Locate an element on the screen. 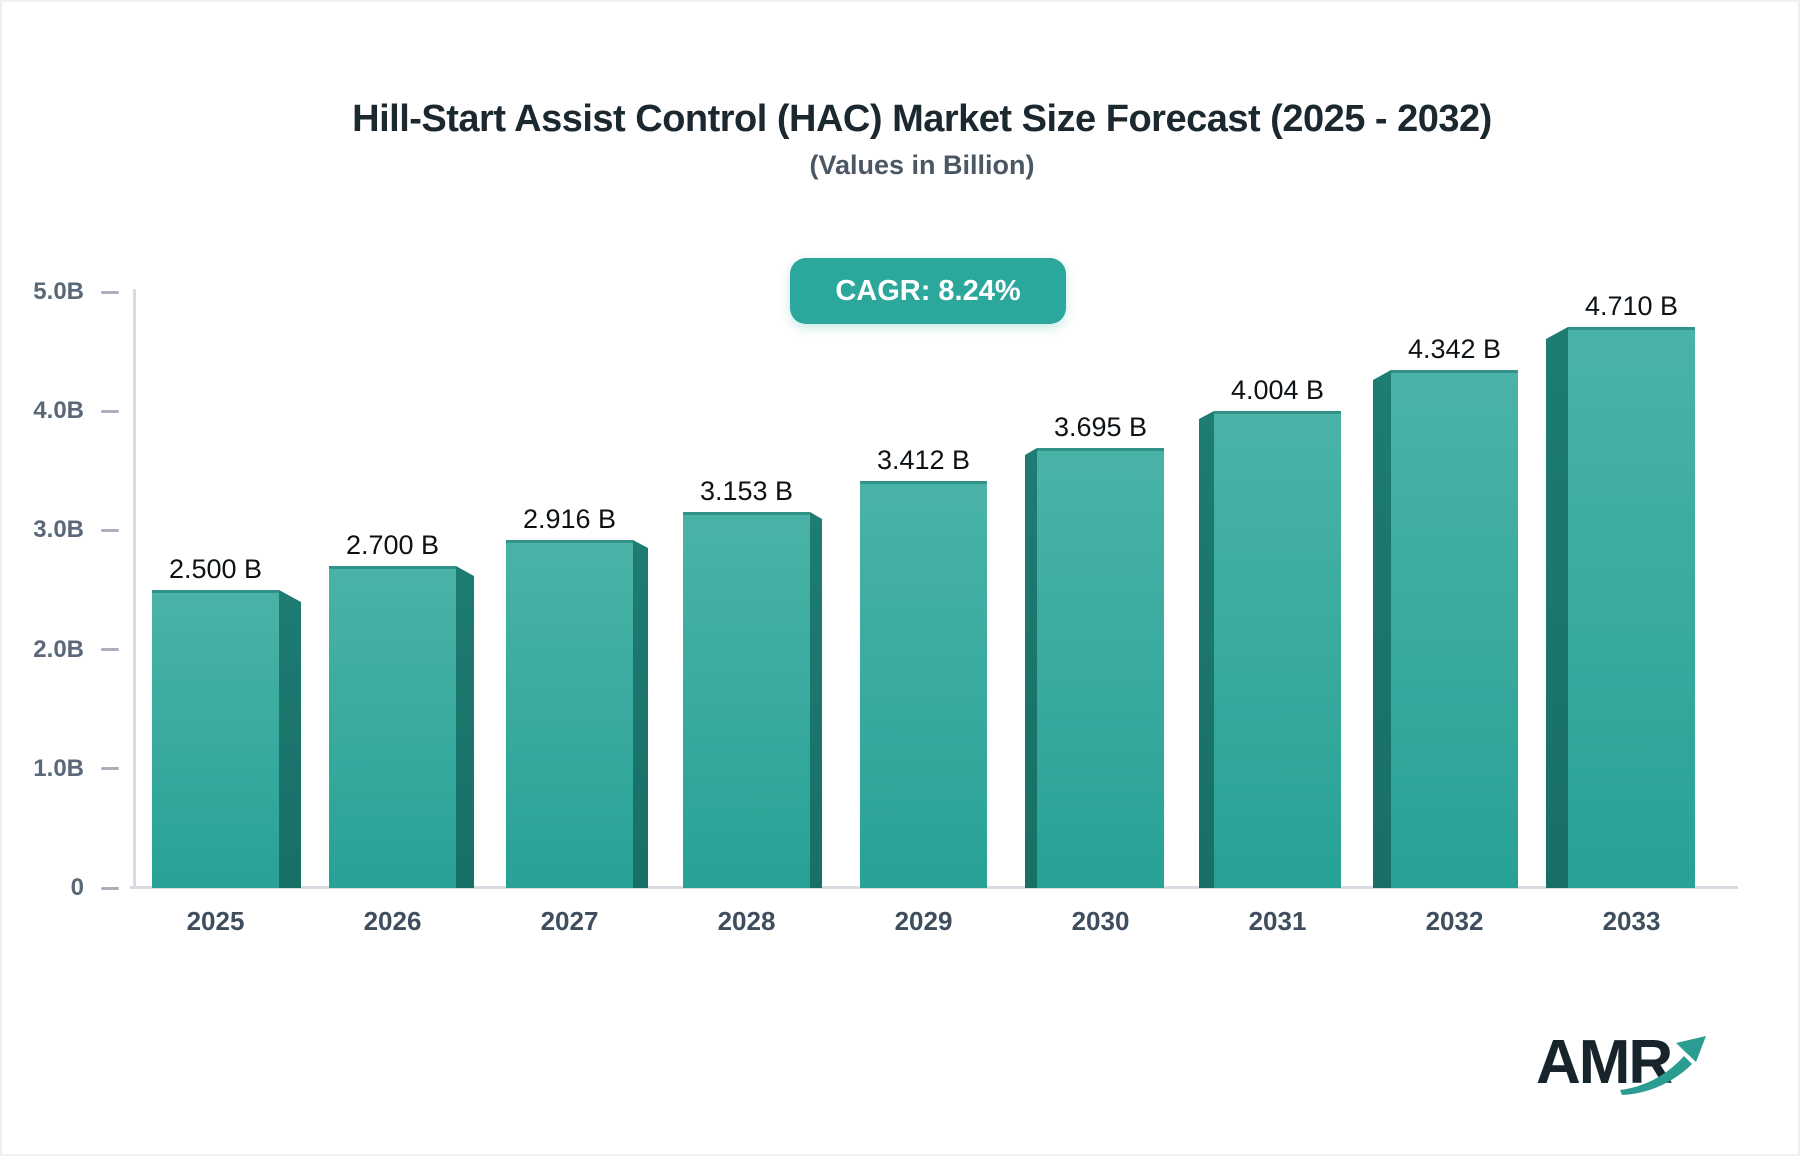 Image resolution: width=1800 pixels, height=1156 pixels. cagr-badge-label: CAGR: 8.24% is located at coordinates (928, 290).